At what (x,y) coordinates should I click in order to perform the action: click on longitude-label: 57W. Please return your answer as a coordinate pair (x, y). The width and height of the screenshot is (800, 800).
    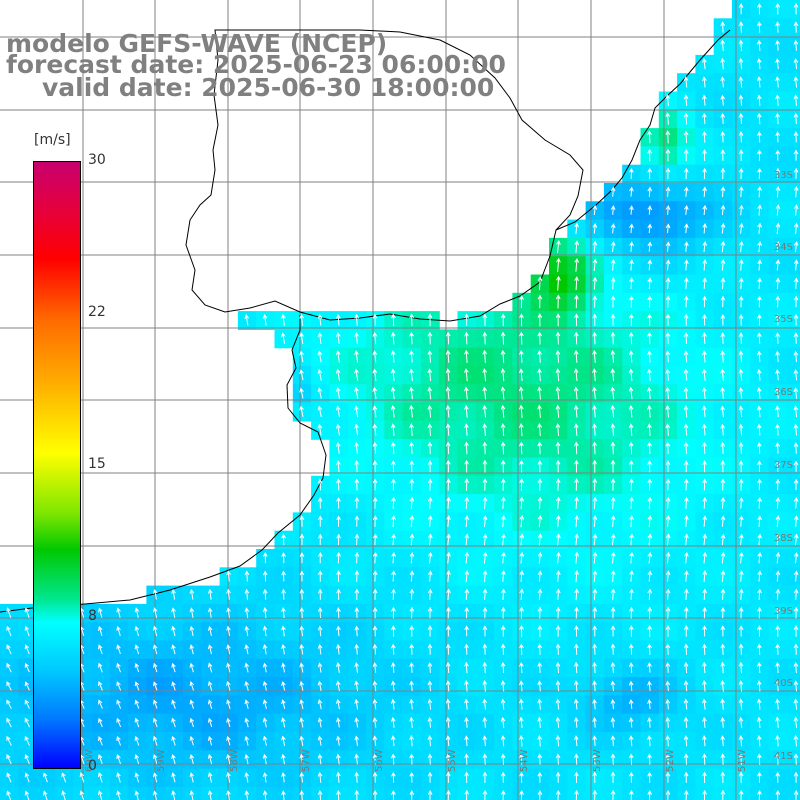
    Looking at the image, I should click on (306, 760).